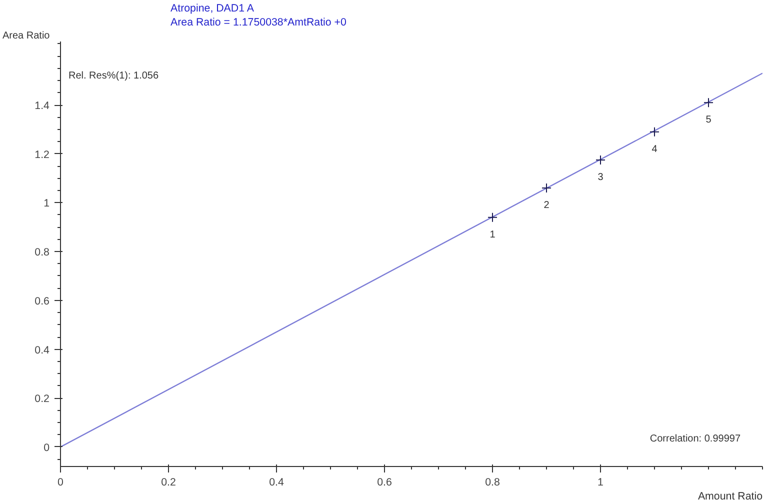 The height and width of the screenshot is (504, 768). What do you see at coordinates (26, 36) in the screenshot?
I see `y-axis-title: Area Ratio` at bounding box center [26, 36].